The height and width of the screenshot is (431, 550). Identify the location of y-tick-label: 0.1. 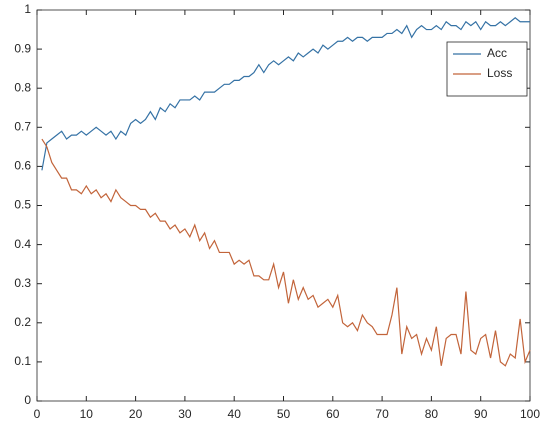
(22, 361).